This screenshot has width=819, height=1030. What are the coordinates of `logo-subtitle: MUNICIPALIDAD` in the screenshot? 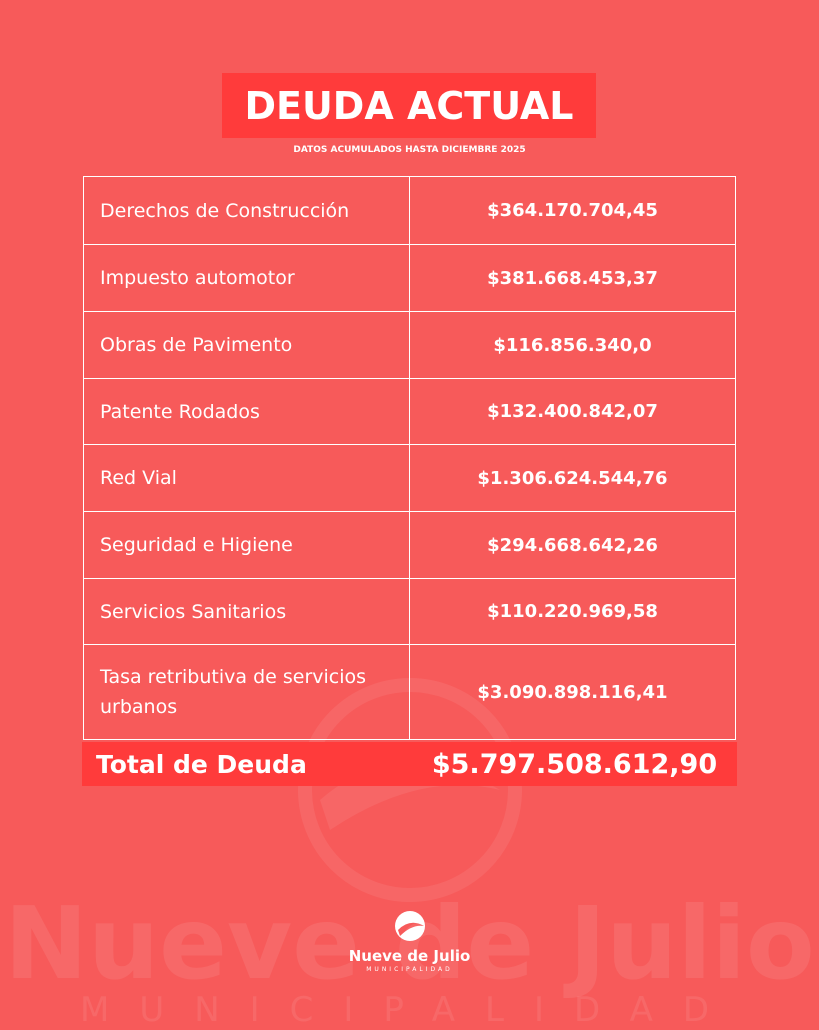 It's located at (409, 969).